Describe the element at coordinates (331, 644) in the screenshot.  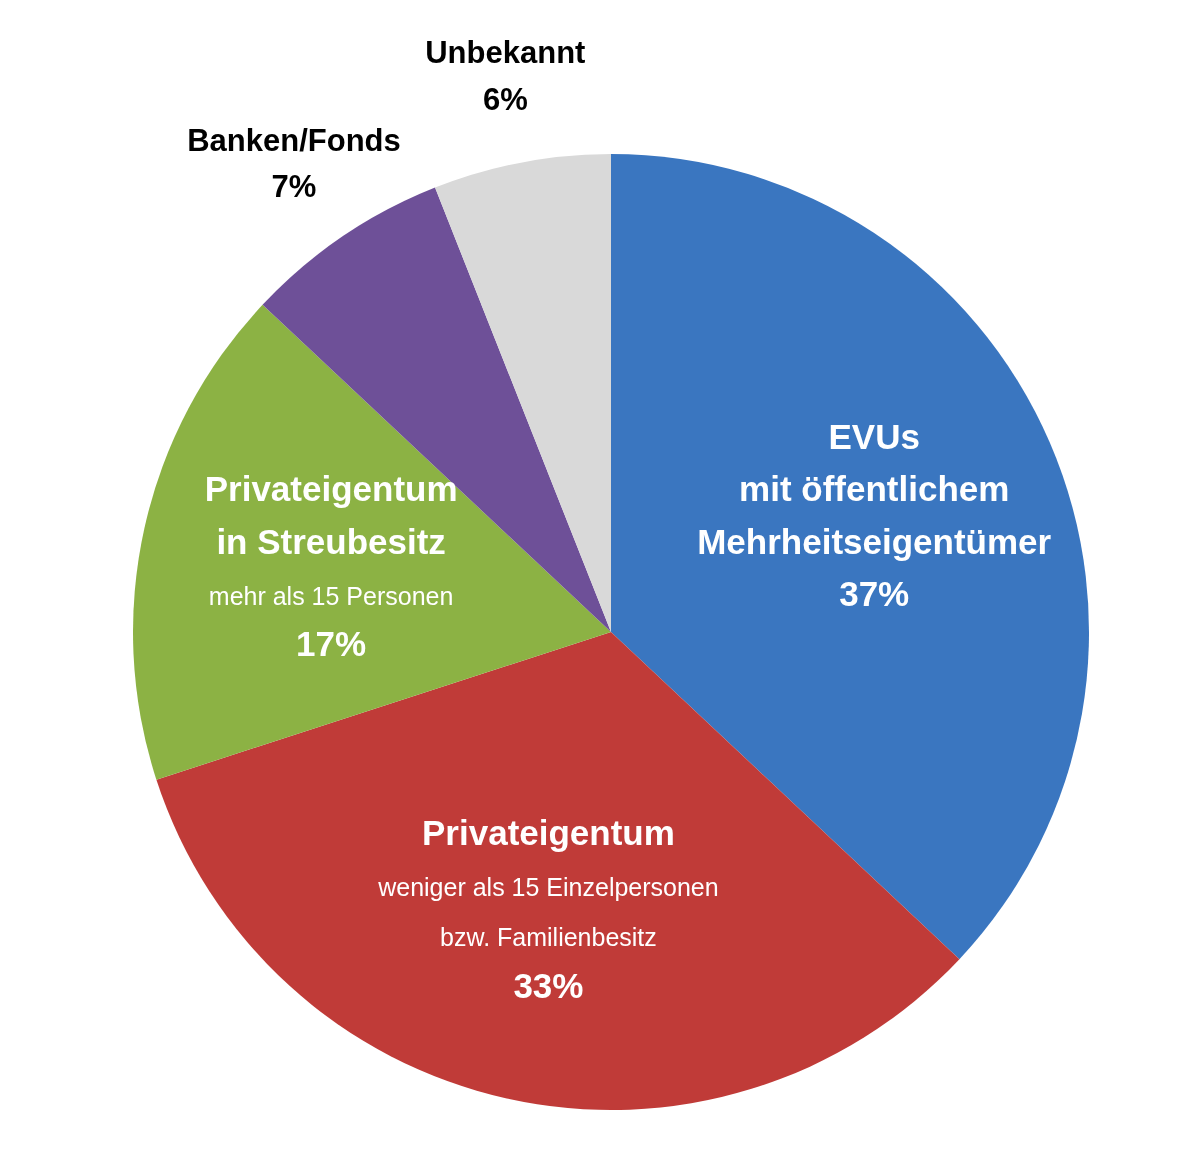
I see `data-label: 17%` at that location.